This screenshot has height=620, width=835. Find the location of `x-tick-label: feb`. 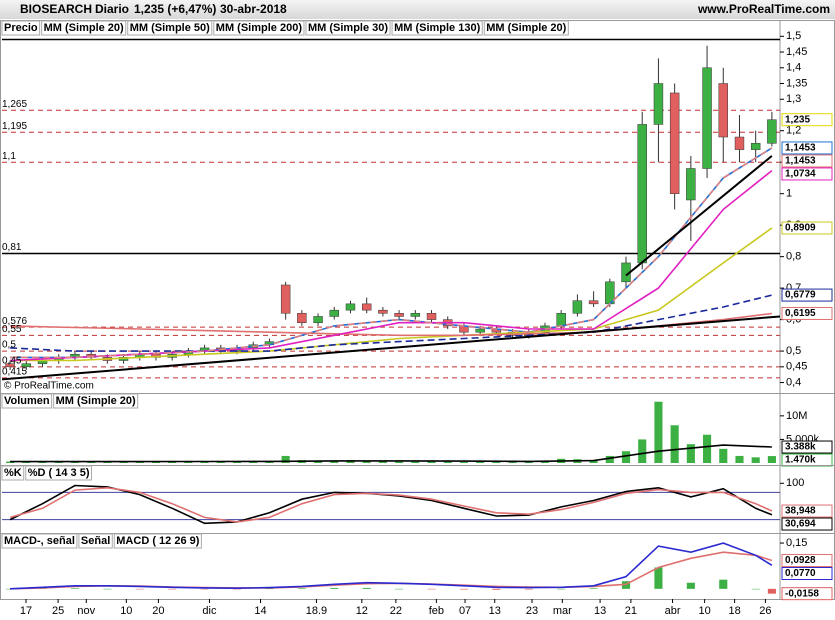

x-tick-label: feb is located at coordinates (436, 611).